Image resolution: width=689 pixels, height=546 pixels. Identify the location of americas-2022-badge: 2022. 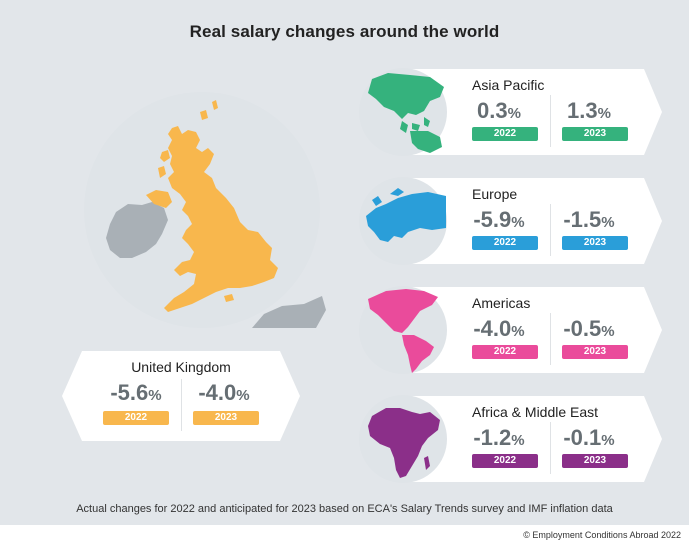
(505, 352).